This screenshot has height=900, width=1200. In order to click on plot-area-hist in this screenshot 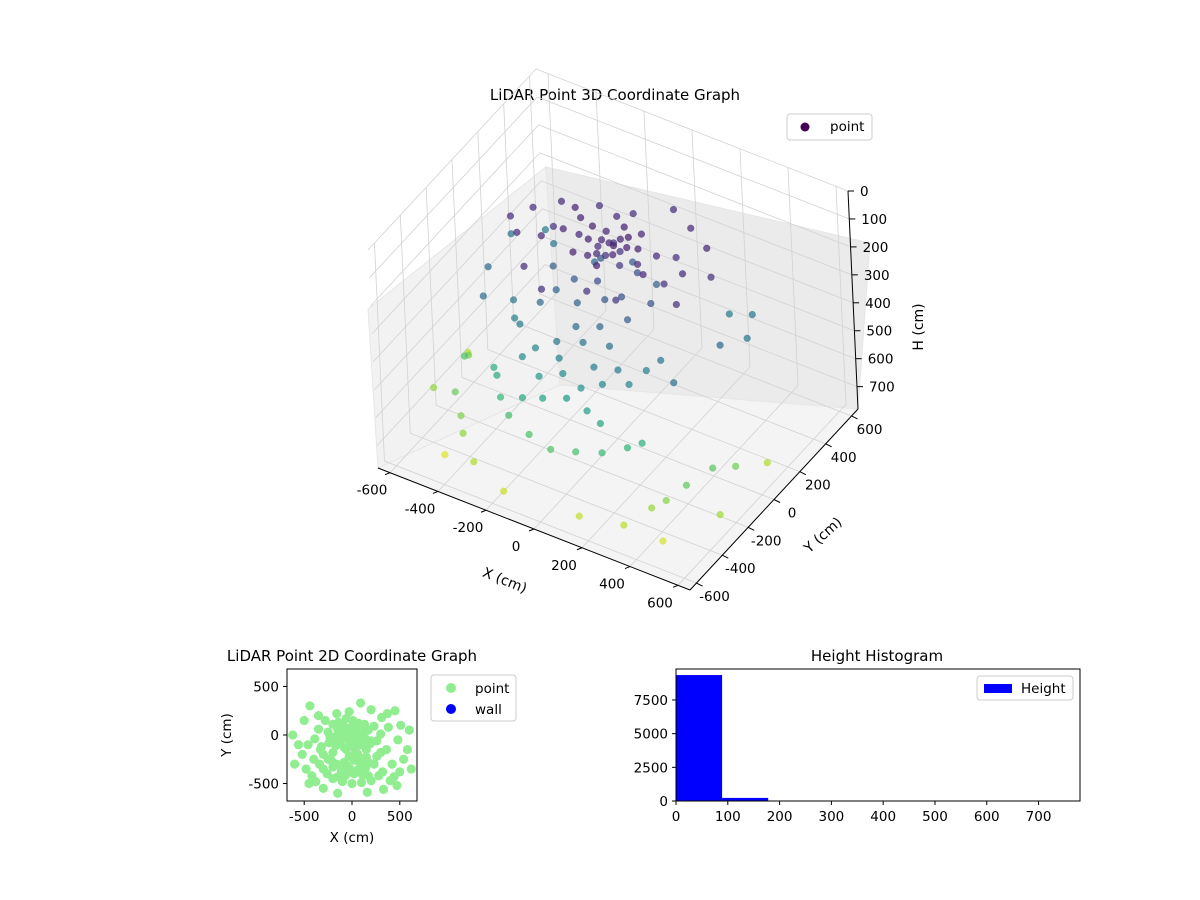, I will do `click(878, 735)`.